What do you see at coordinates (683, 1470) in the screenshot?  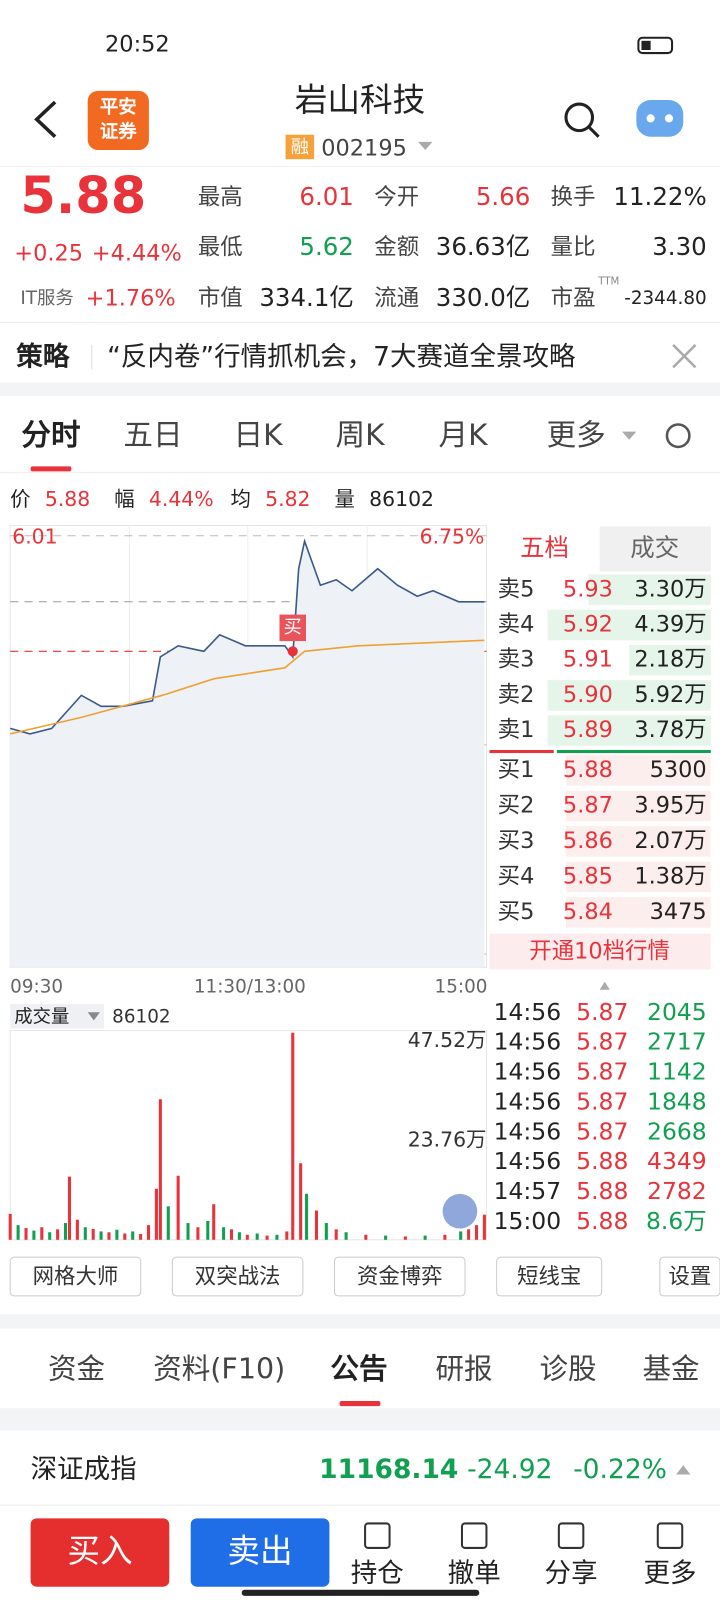 I see `expand-icon` at bounding box center [683, 1470].